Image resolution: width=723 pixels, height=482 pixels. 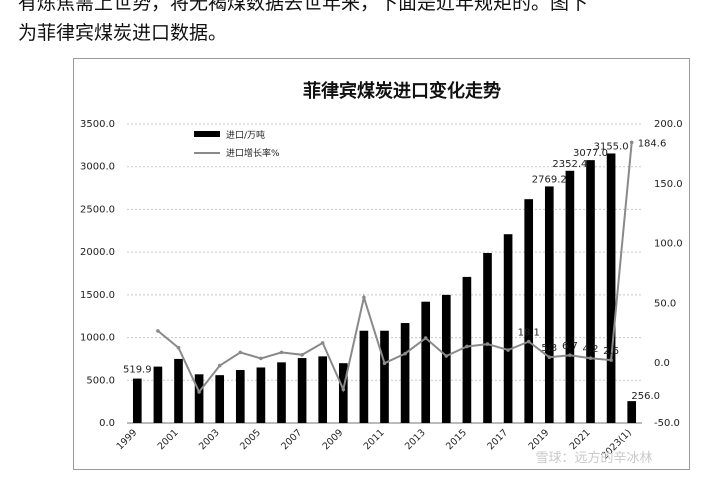 I want to click on right-axis: -50.0 0.0 50.0 100.0 150.0 200.0, so click(x=668, y=274).